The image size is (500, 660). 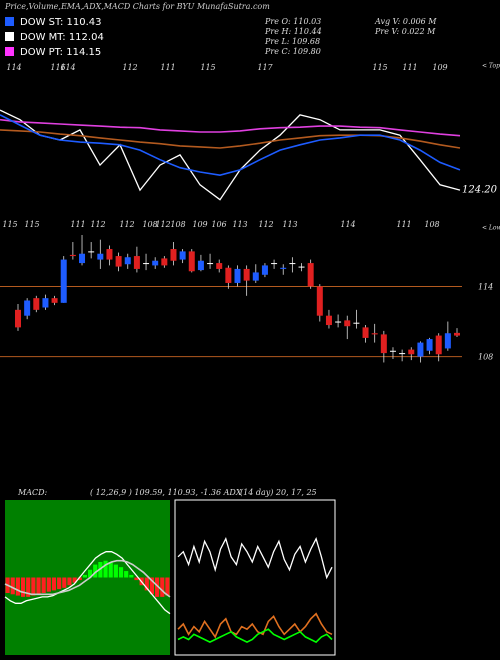 I want to click on stat: Avg V: 0.006 M, so click(x=405, y=21).